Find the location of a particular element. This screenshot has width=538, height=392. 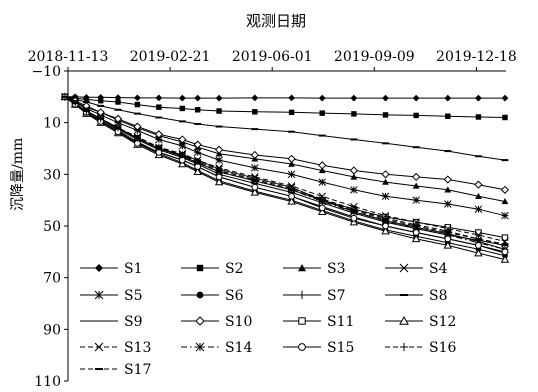

chart-title: 观测日期 is located at coordinates (276, 21).